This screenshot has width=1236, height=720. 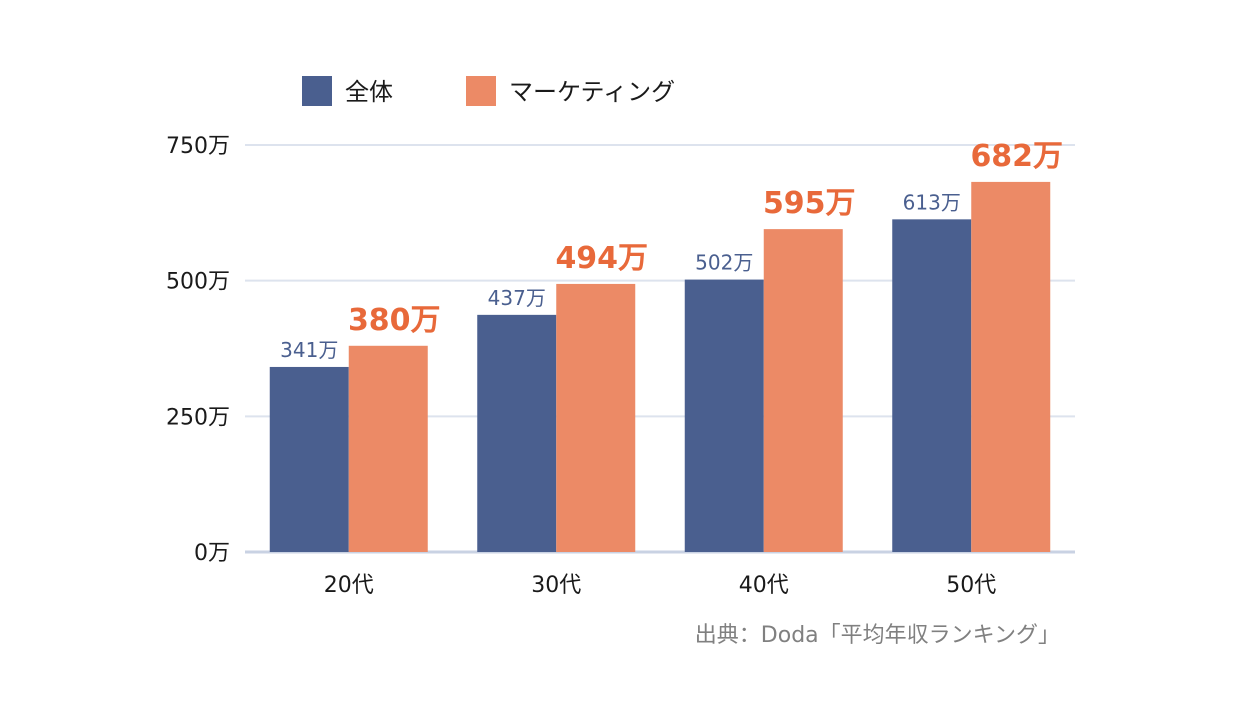 I want to click on legend: 全体 マーケティング, so click(x=488, y=91).